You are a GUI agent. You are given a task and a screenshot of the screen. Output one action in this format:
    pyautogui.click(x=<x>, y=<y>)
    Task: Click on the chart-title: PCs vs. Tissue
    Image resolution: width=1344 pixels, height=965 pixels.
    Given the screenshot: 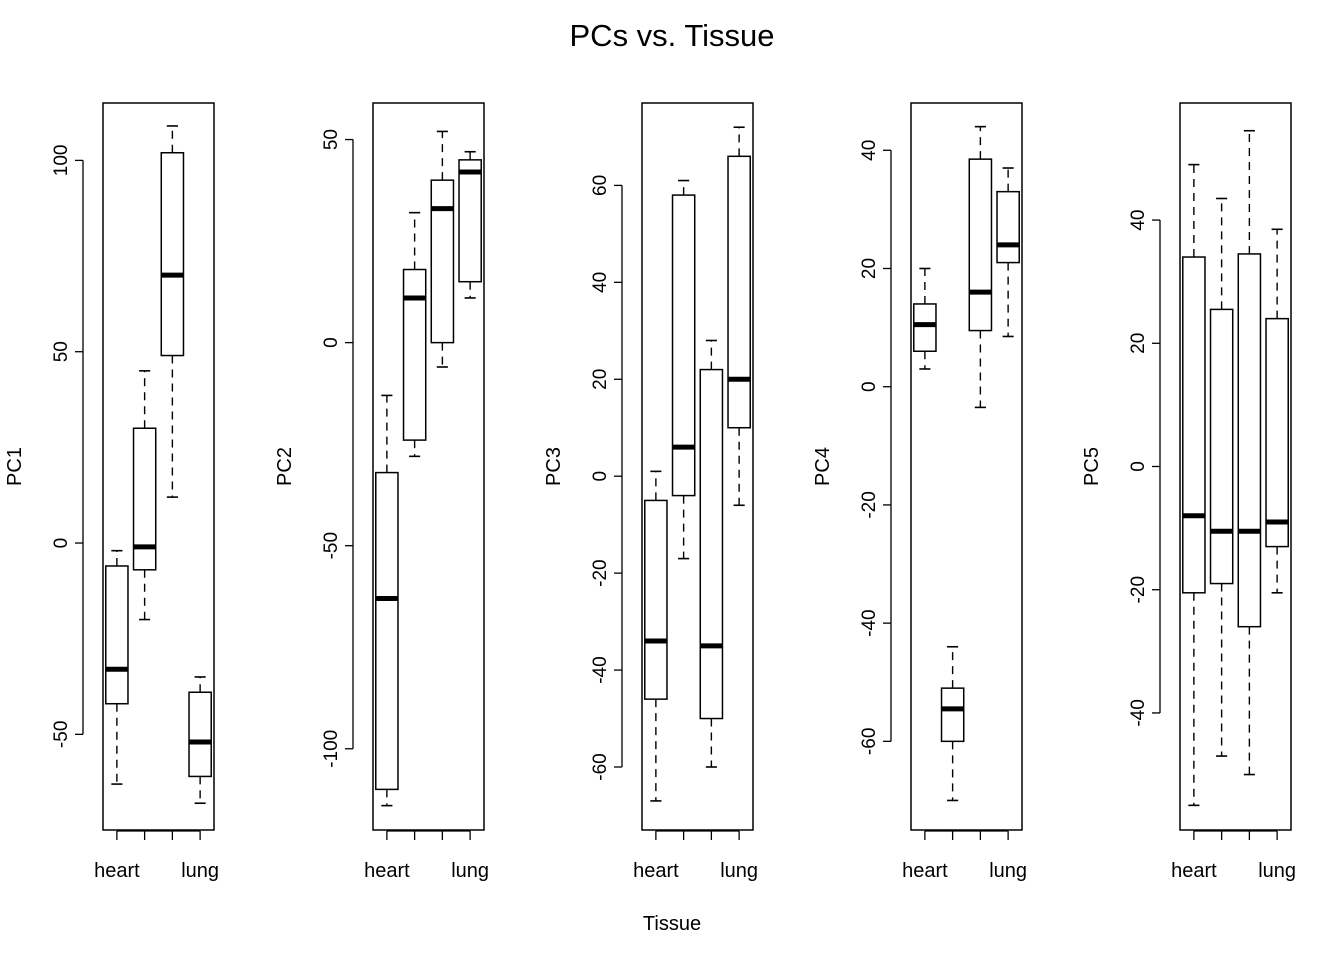 What is the action you would take?
    pyautogui.click(x=672, y=35)
    